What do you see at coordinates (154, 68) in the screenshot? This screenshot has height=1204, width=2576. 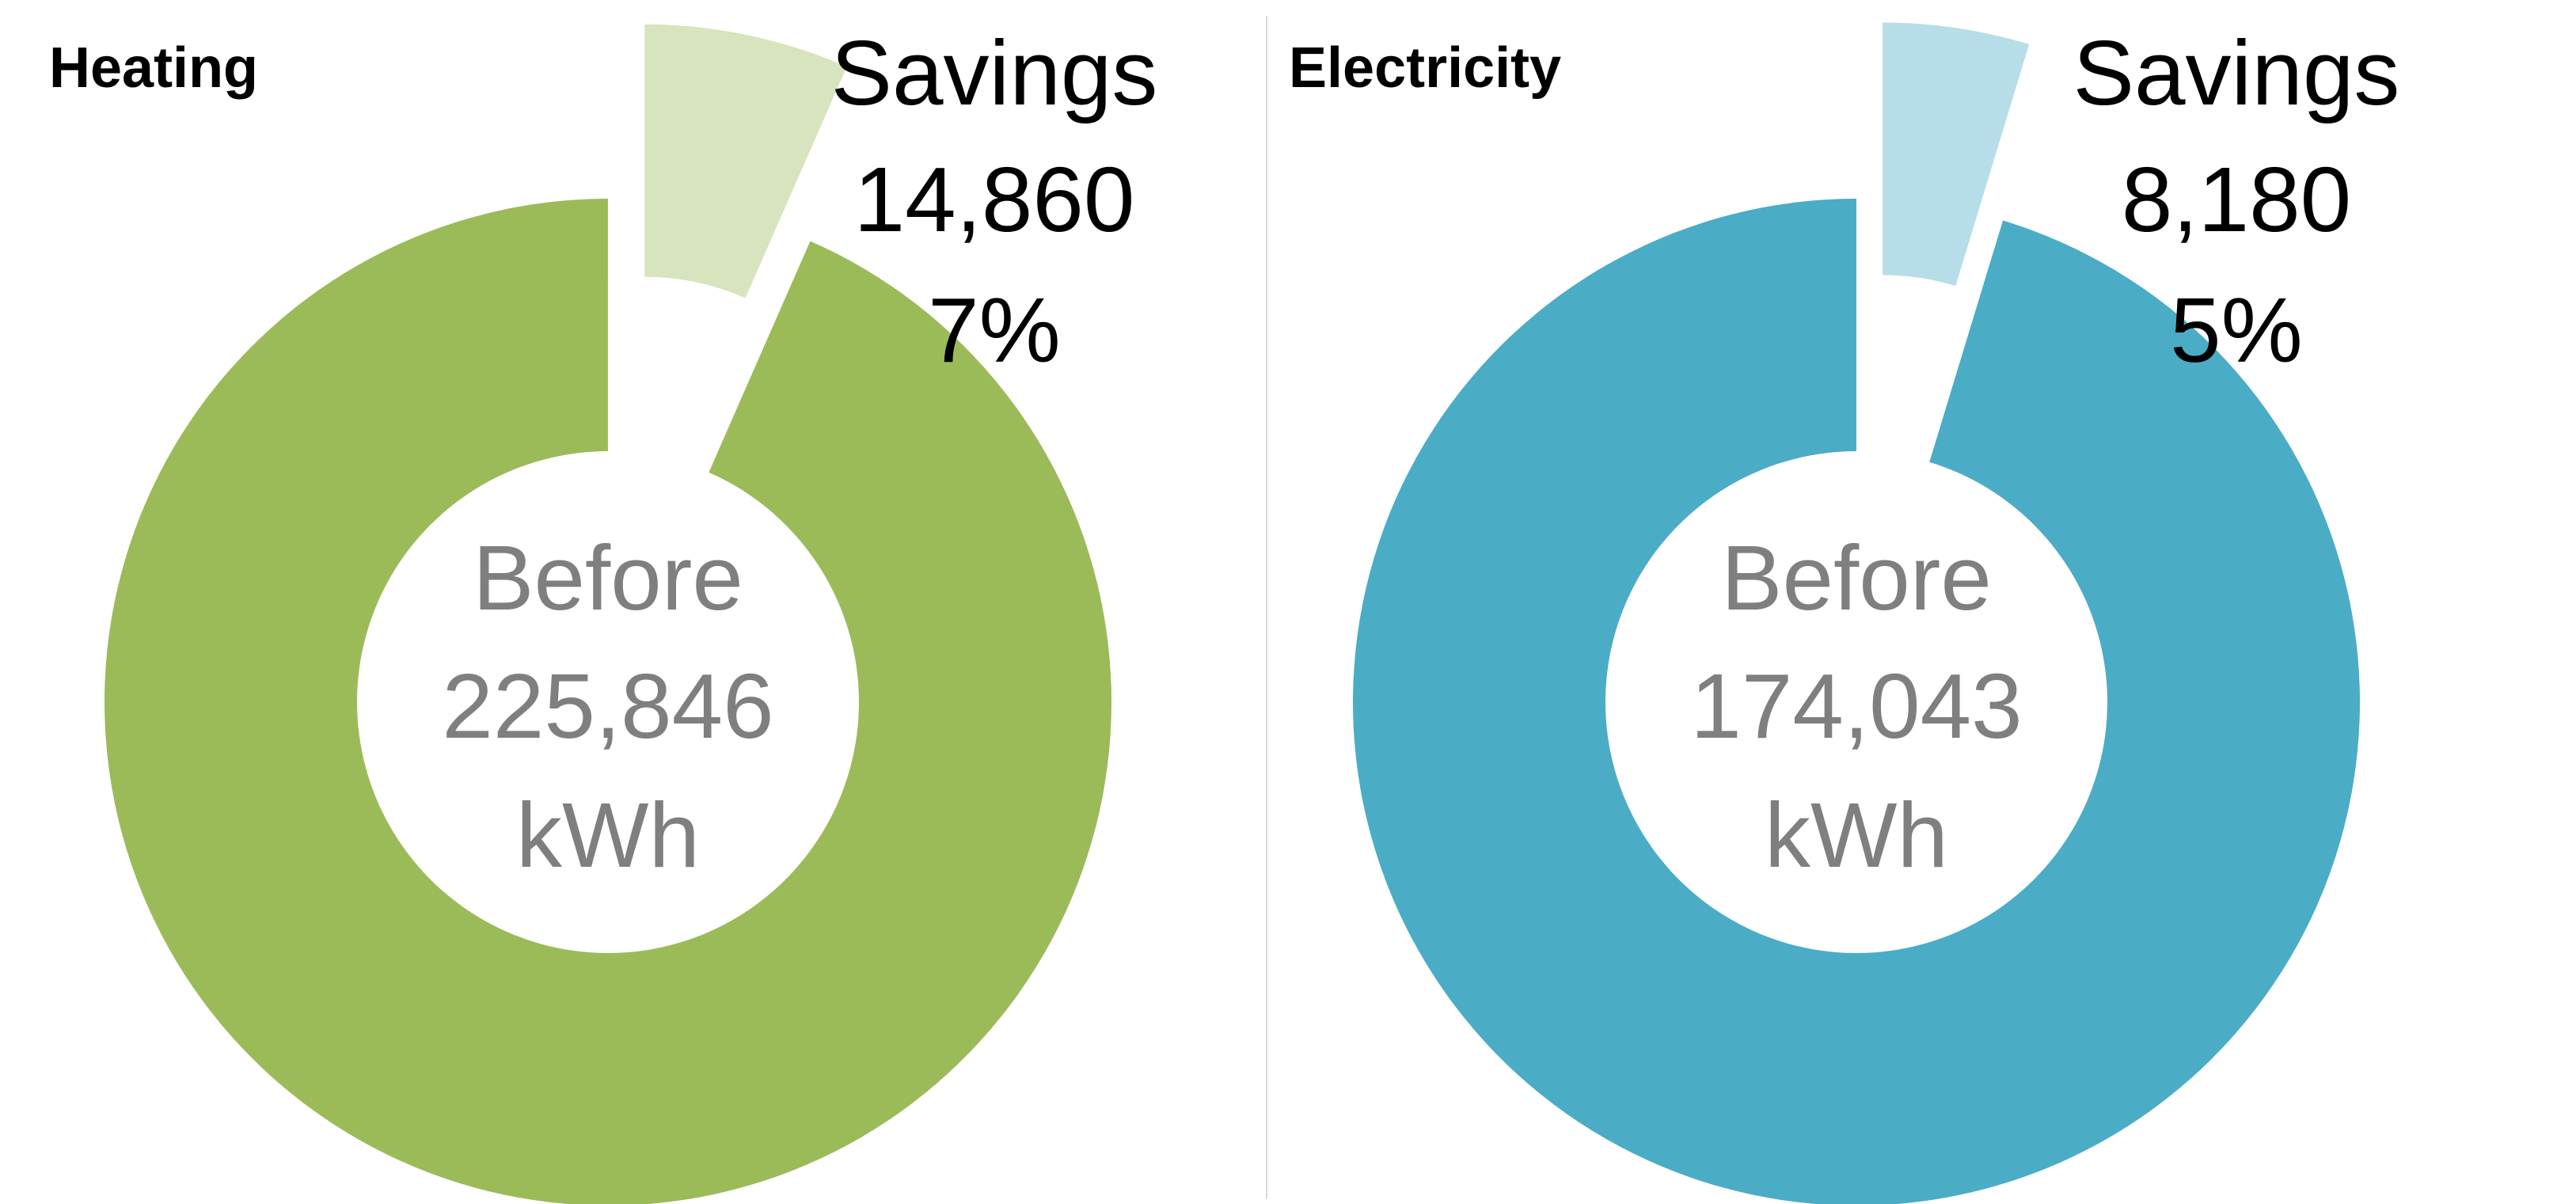 I see `heating-title: Heating` at bounding box center [154, 68].